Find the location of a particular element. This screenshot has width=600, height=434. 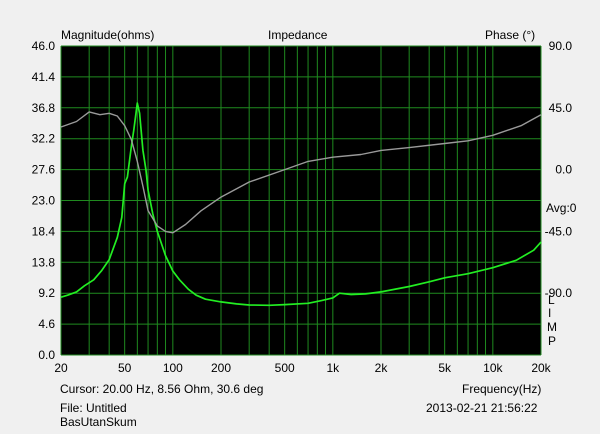

phase-axis-ticks: 90.0 45.0 0.0 -45.0 -90.0 is located at coordinates (559, 169).